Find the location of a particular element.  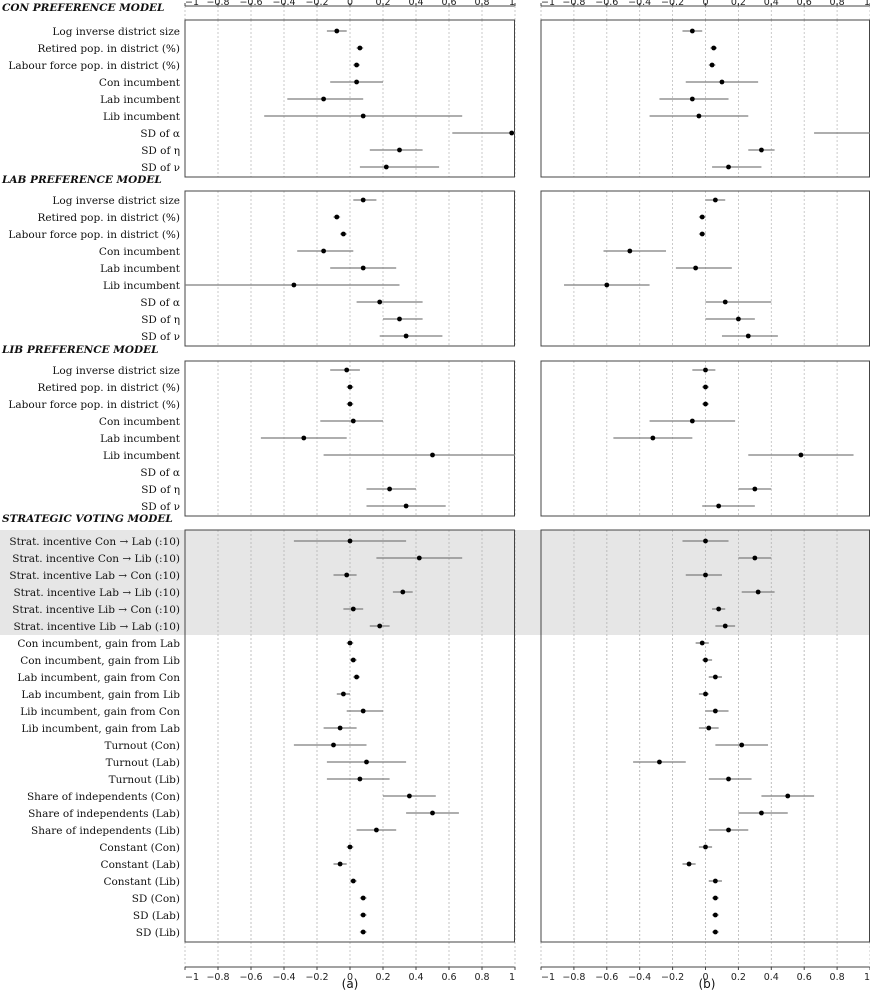

row-label: Strat. incentive Lab → Con (:10) is located at coordinates (94, 576).